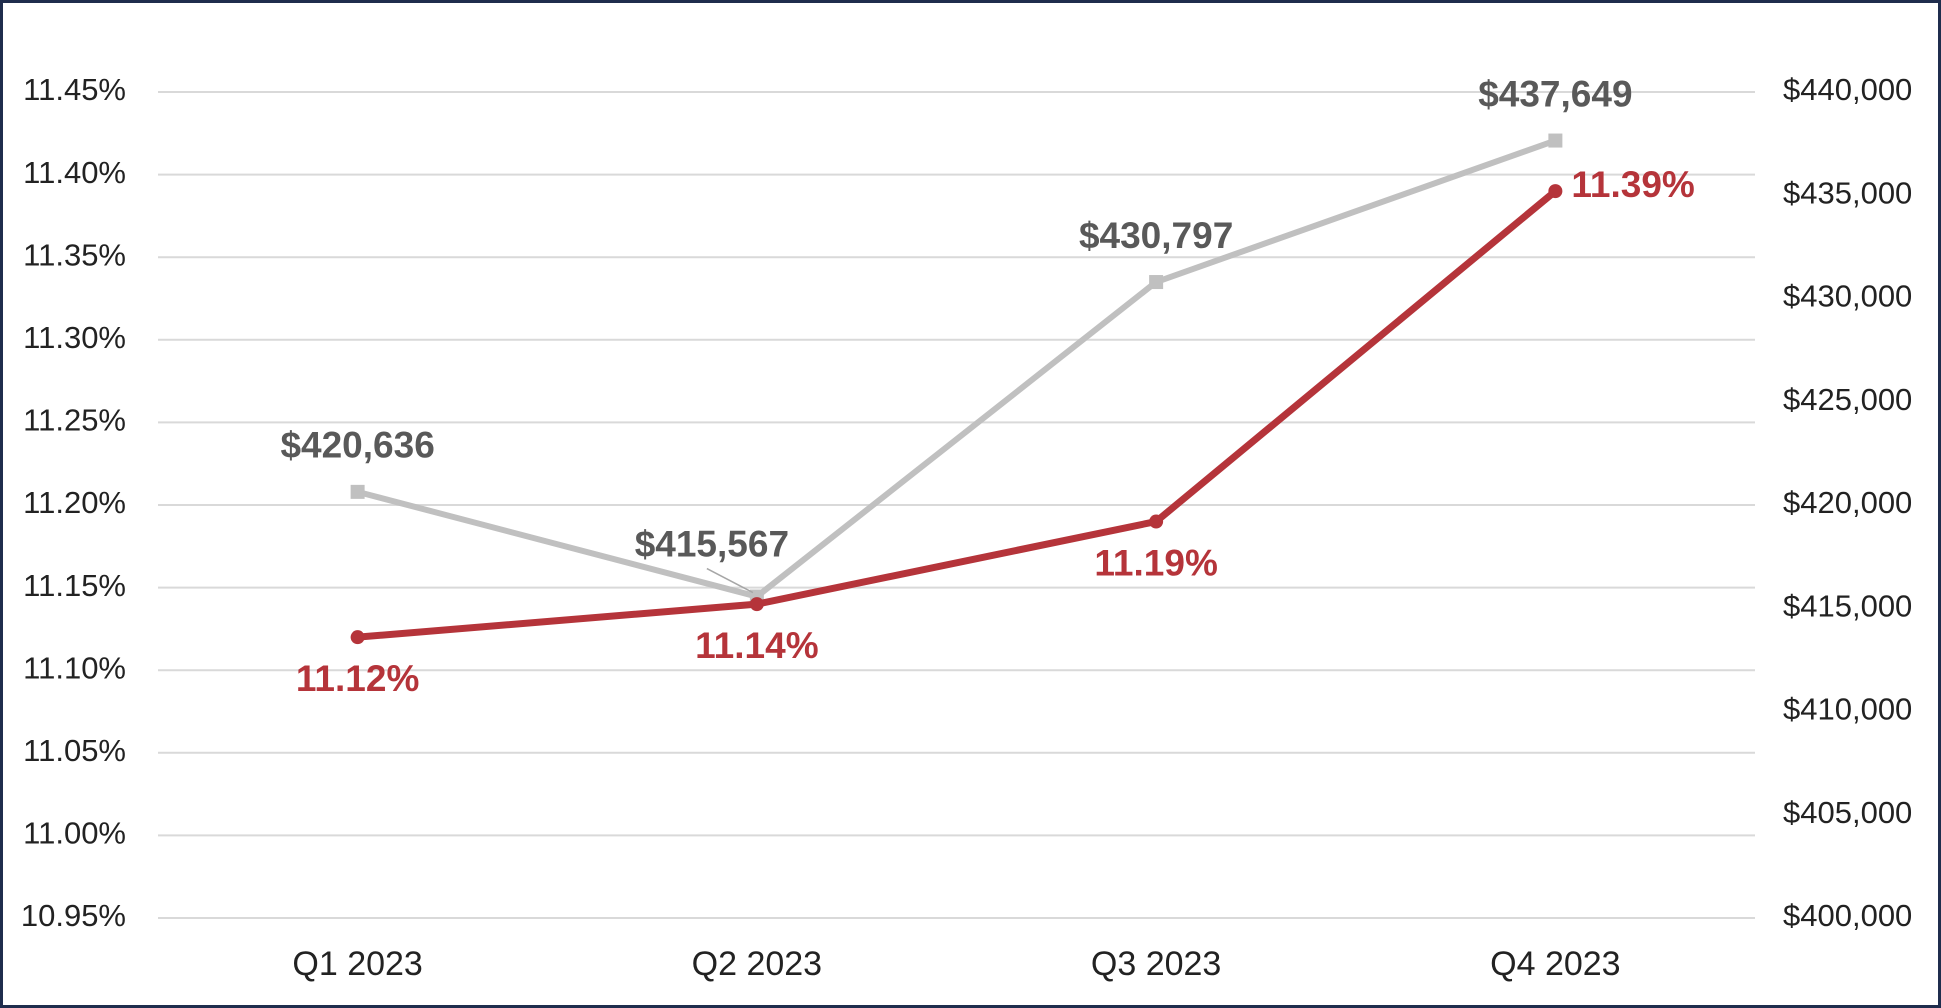  What do you see at coordinates (1555, 964) in the screenshot?
I see `x-tick-label: Q4 2023` at bounding box center [1555, 964].